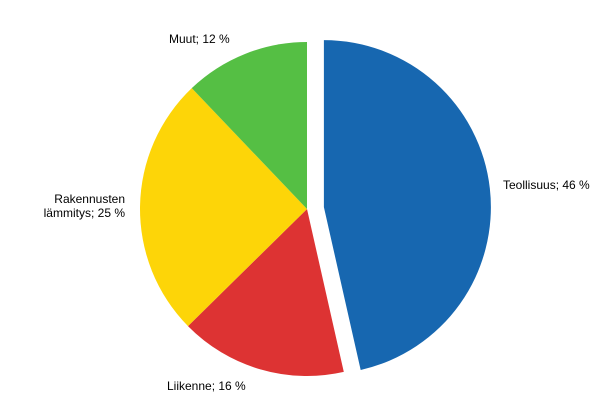  Describe the element at coordinates (249, 125) in the screenshot. I see `pie-slice-muut` at that location.